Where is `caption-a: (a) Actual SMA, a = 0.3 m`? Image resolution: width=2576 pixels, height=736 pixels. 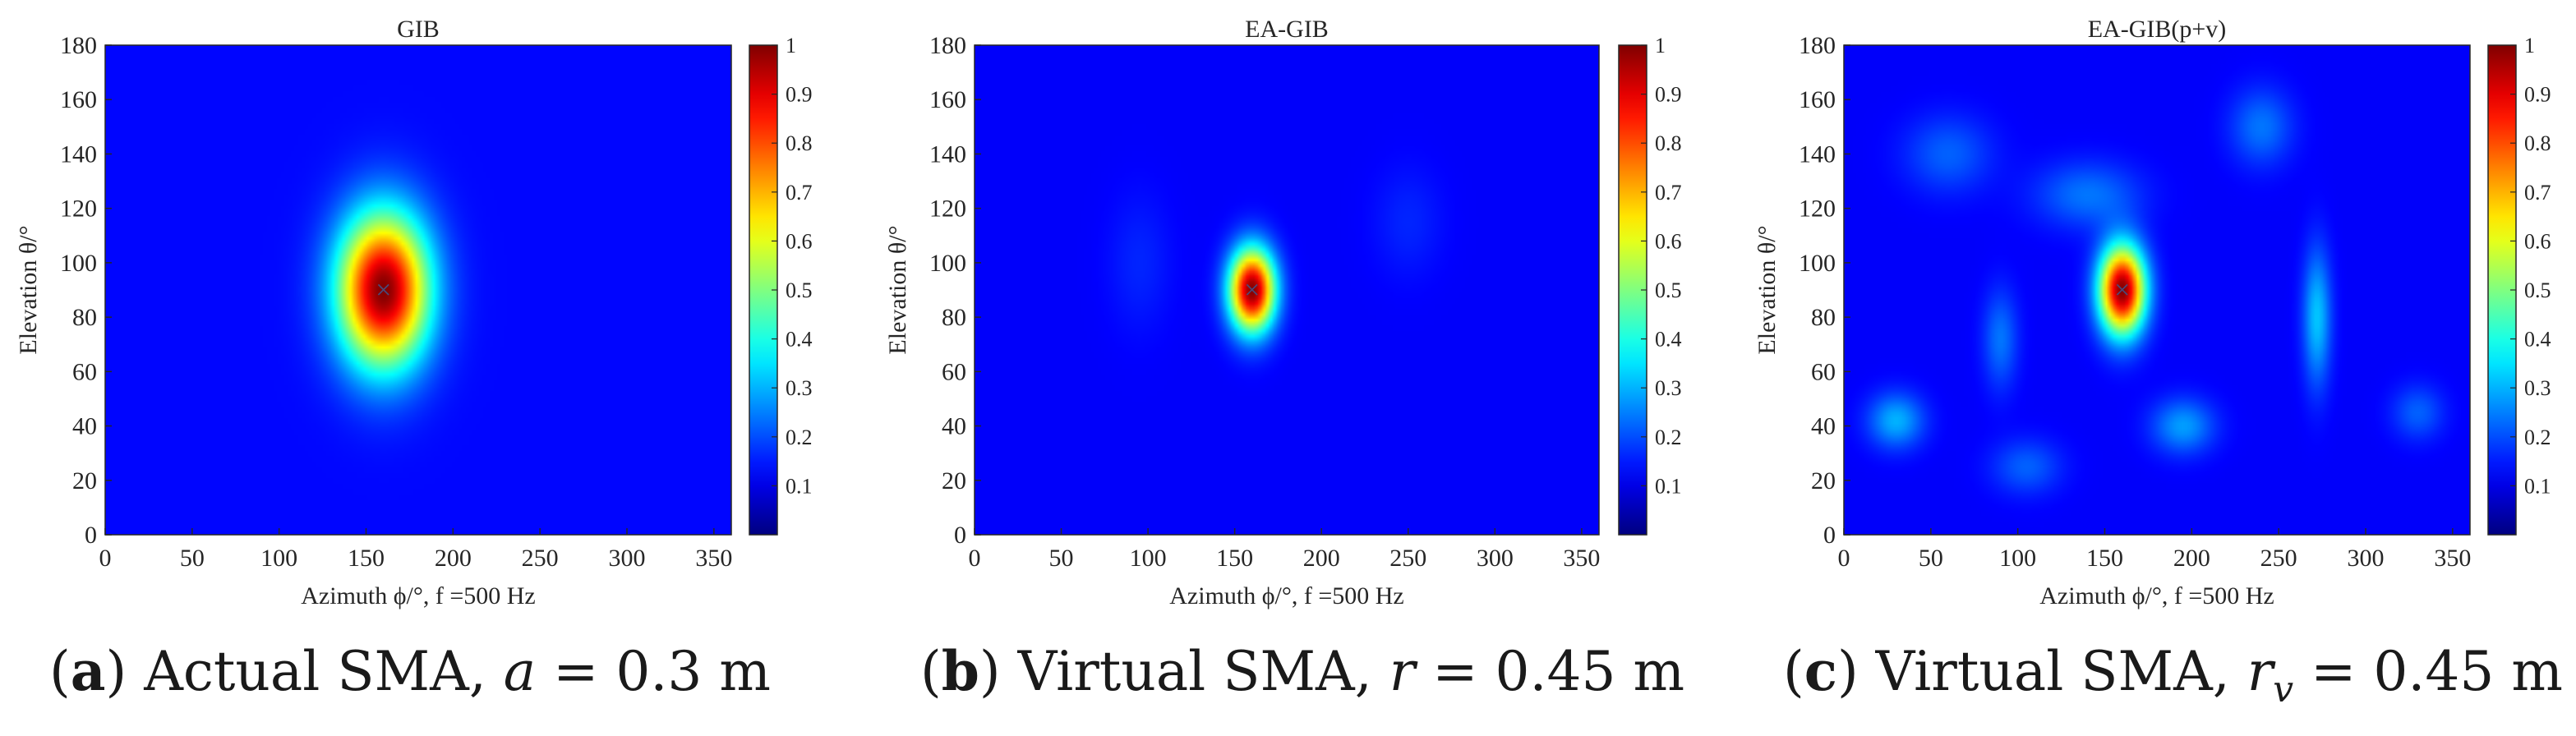
caption-a: (a) Actual SMA, a = 0.3 m is located at coordinates (410, 671).